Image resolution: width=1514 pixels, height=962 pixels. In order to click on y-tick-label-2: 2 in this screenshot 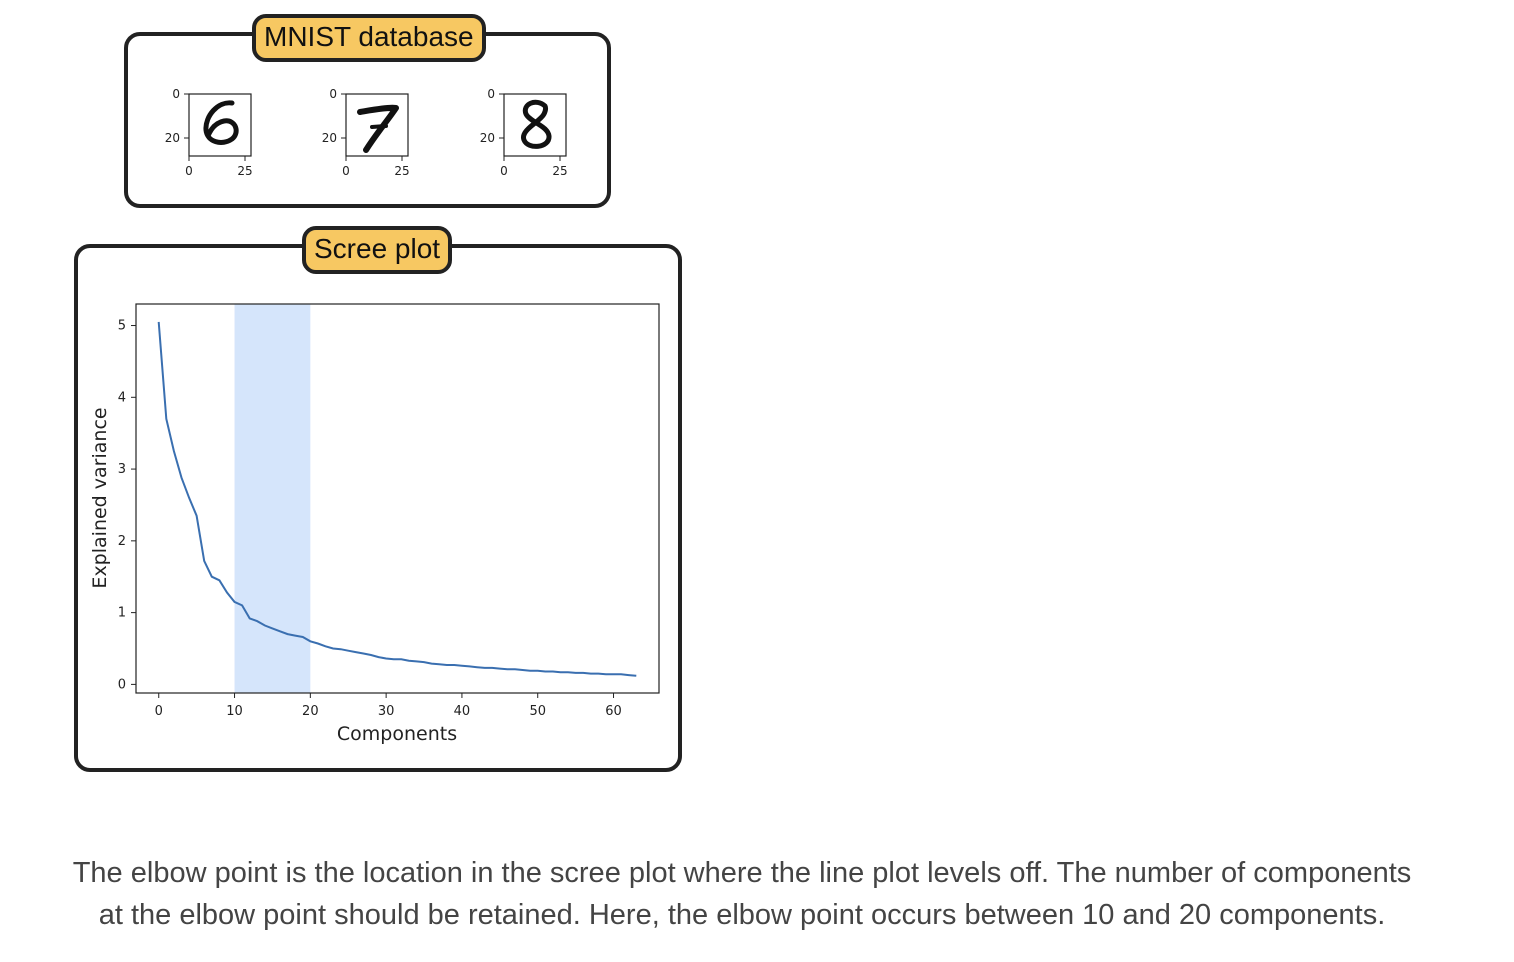, I will do `click(122, 541)`.